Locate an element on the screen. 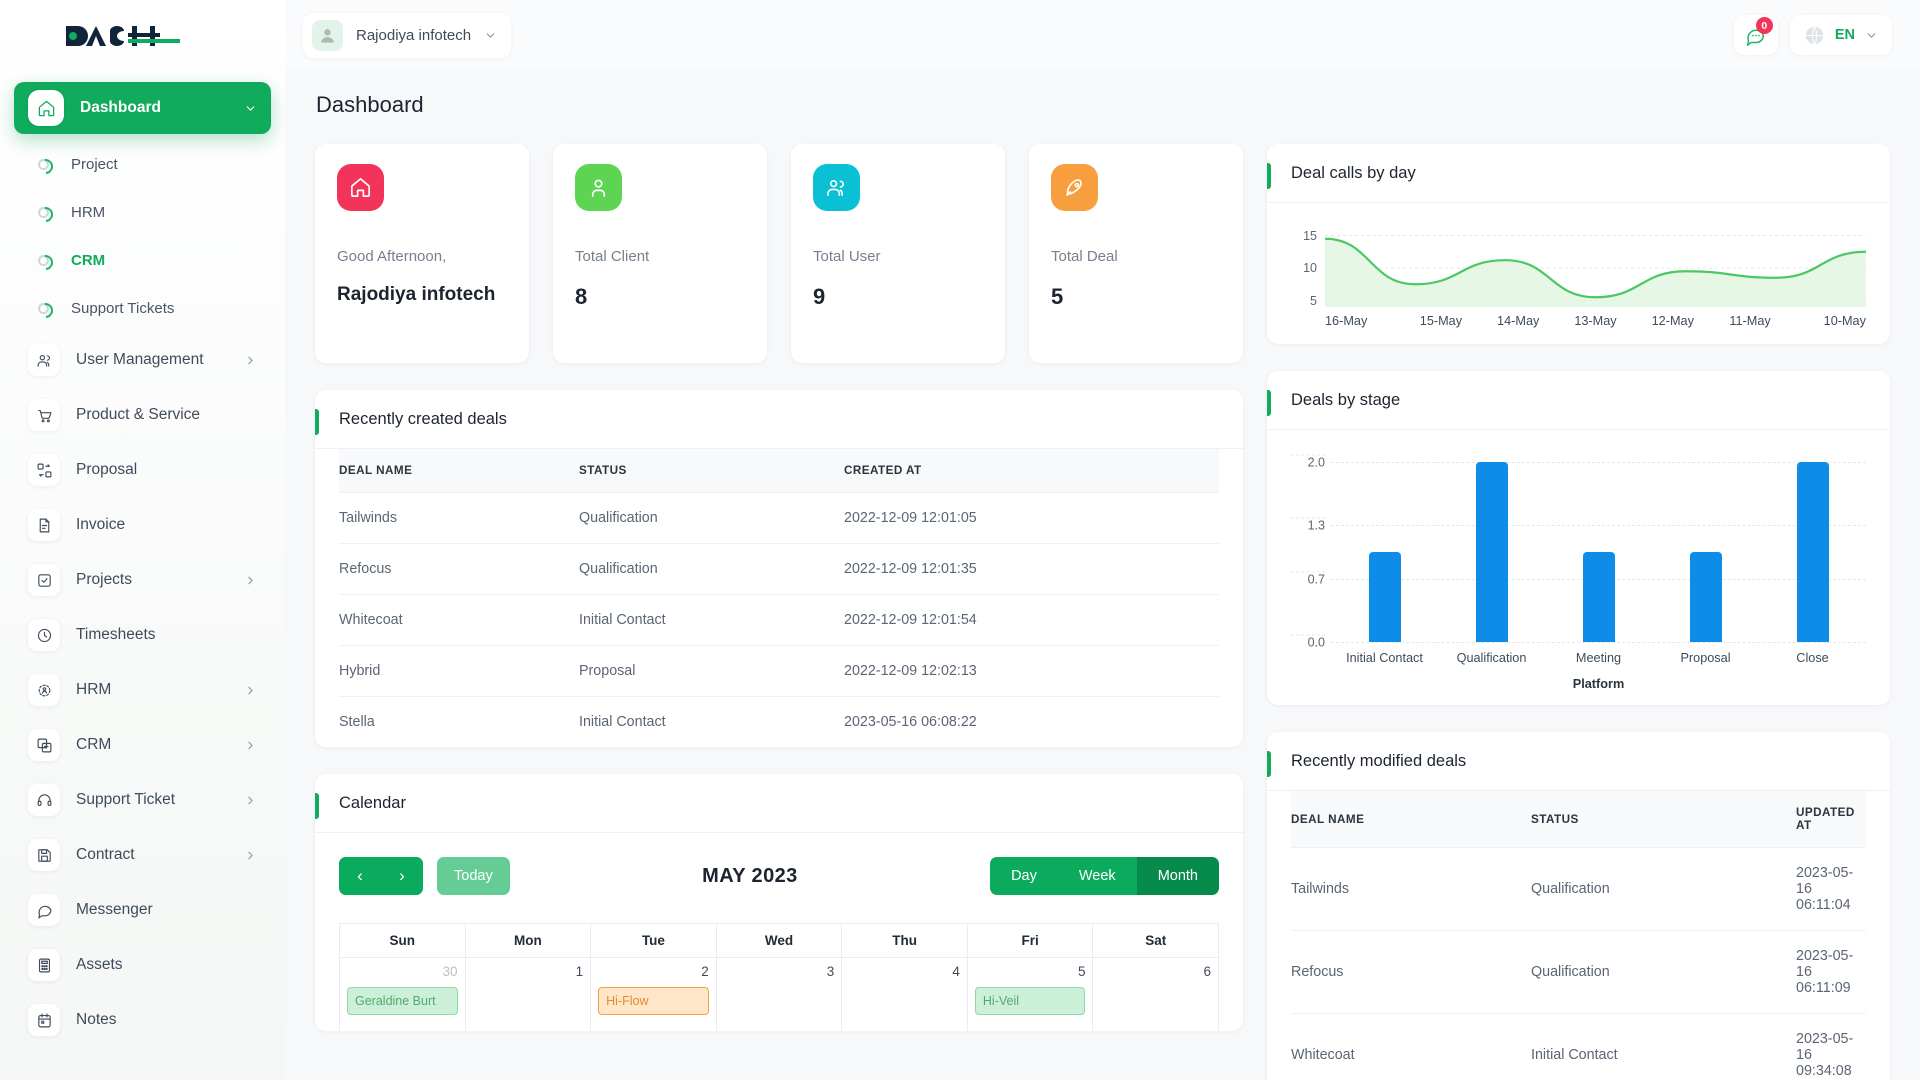  calendar-view-month: Month is located at coordinates (1177, 876).